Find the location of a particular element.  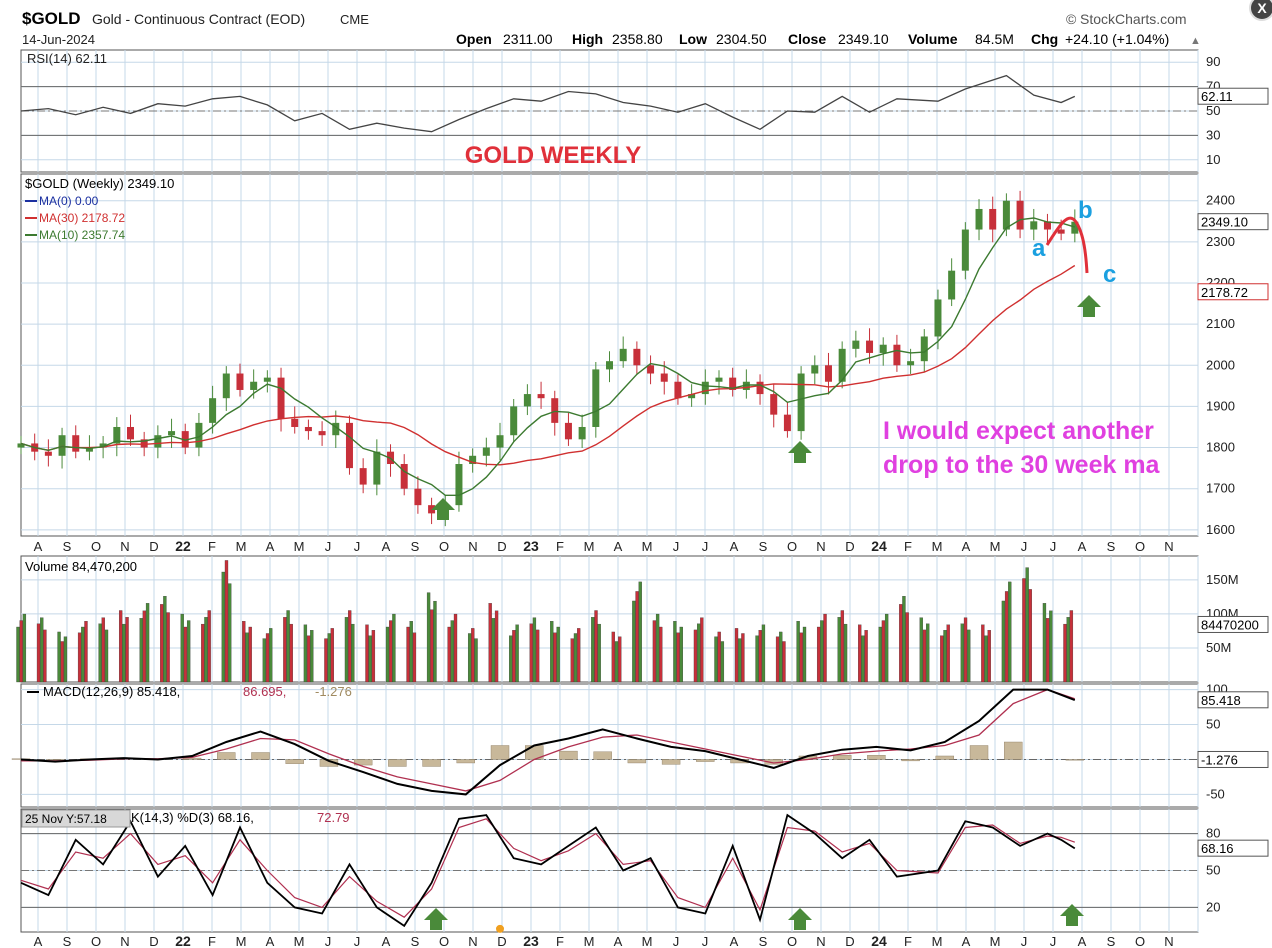

macd-line is located at coordinates (548, 742).